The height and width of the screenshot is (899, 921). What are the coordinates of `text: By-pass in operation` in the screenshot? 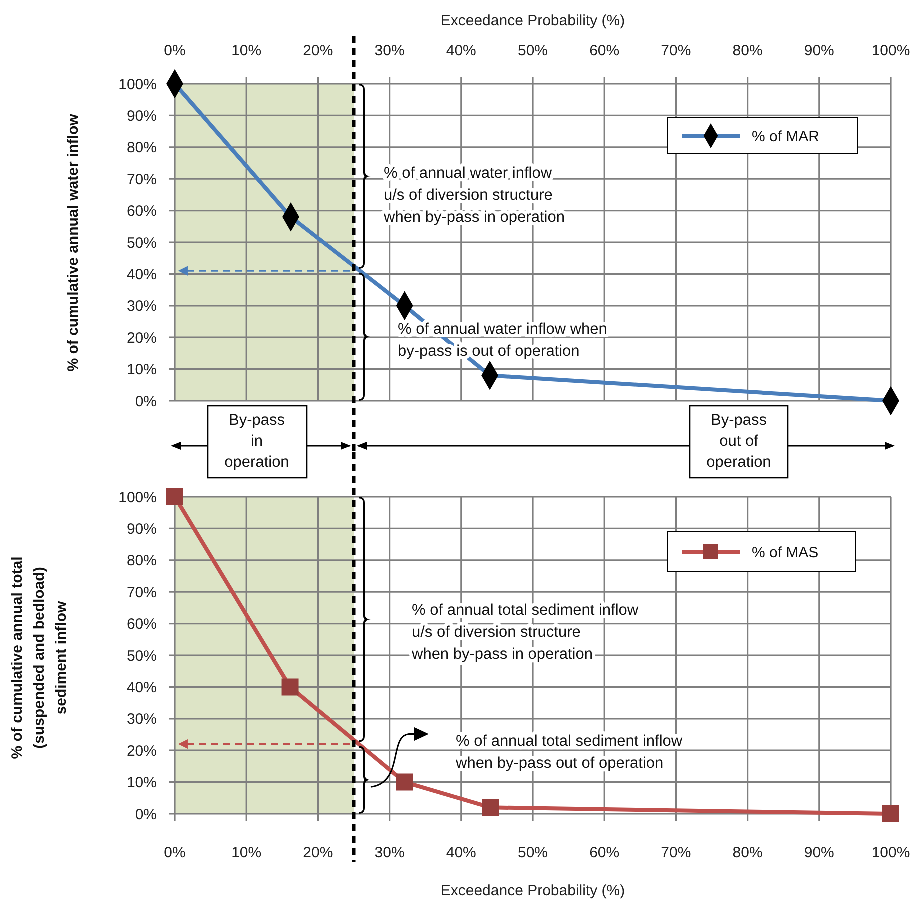 It's located at (257, 441).